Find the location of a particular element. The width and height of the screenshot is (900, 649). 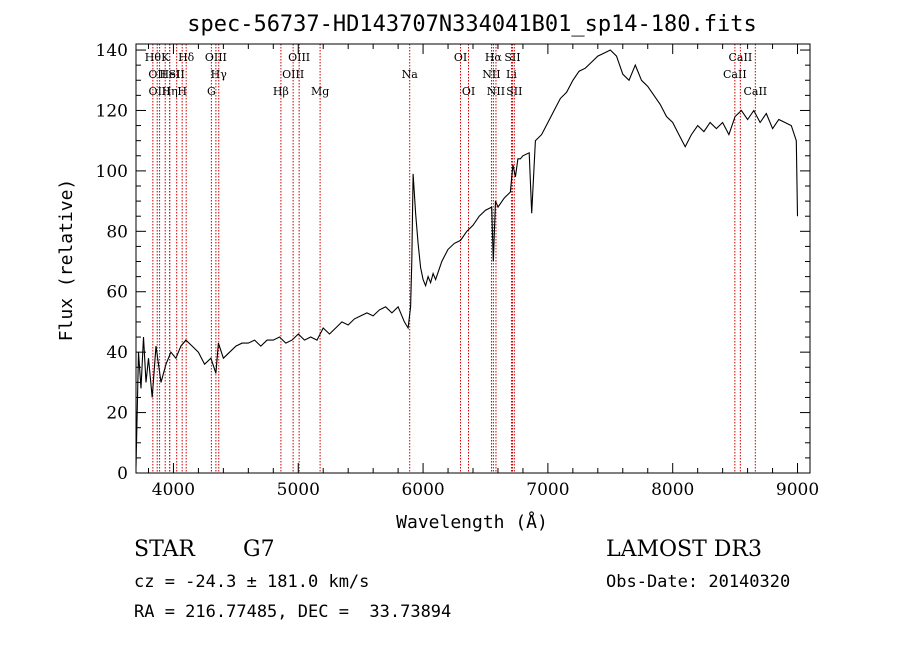

line-label-3: K is located at coordinates (165, 57).